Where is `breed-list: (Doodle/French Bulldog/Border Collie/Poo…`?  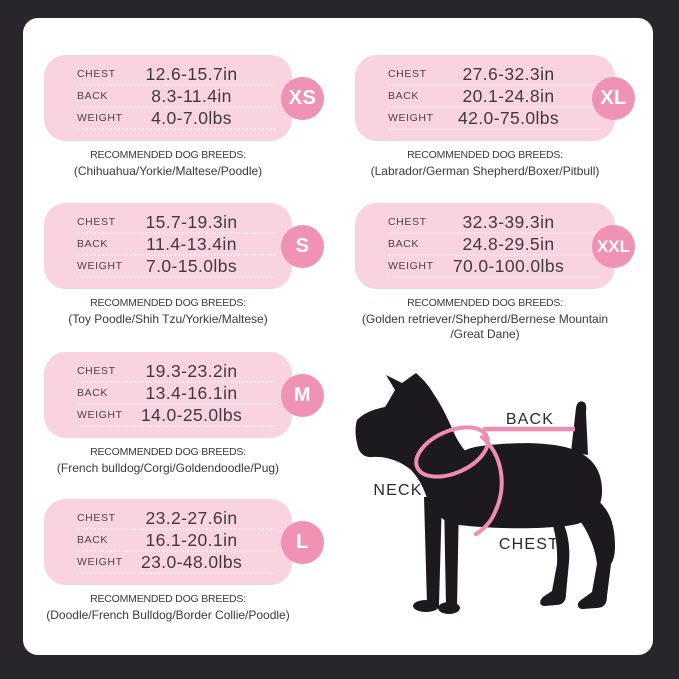 breed-list: (Doodle/French Bulldog/Border Collie/Poo… is located at coordinates (168, 615).